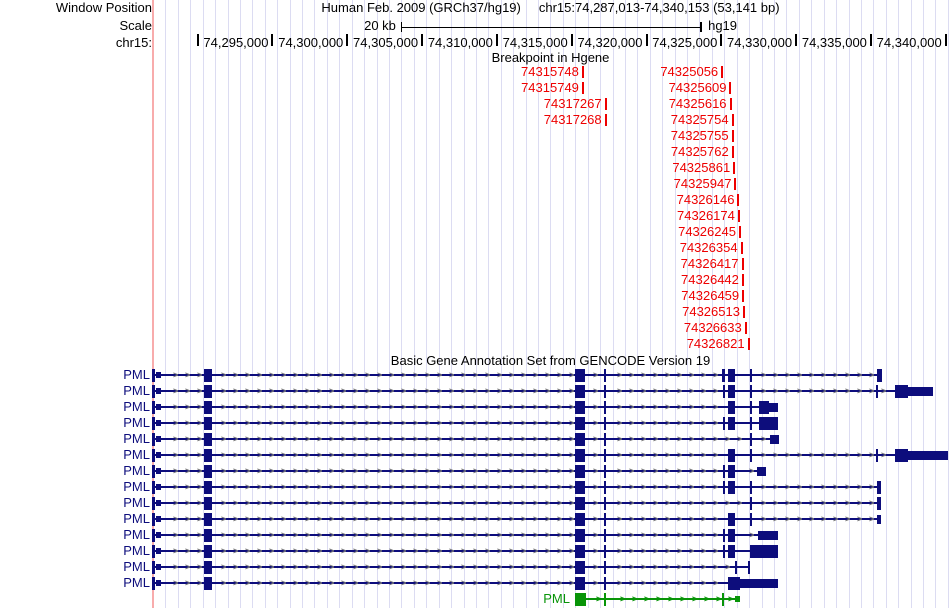 Image resolution: width=950 pixels, height=608 pixels. Describe the element at coordinates (699, 135) in the screenshot. I see `breakpoint-value: 74325755` at that location.